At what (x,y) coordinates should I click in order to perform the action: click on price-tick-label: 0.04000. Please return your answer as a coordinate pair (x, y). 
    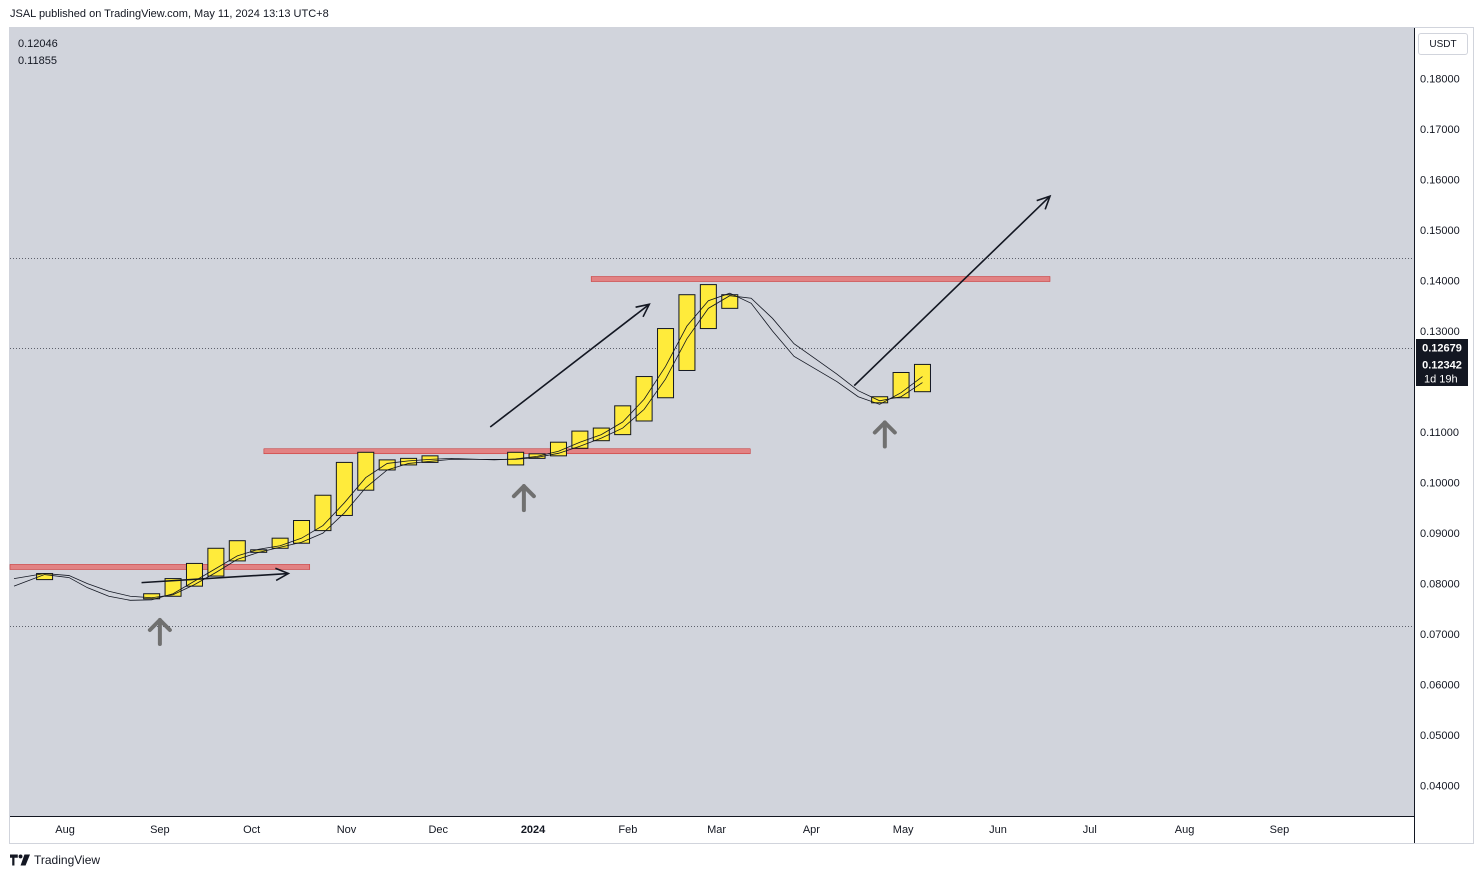
    Looking at the image, I should click on (1440, 787).